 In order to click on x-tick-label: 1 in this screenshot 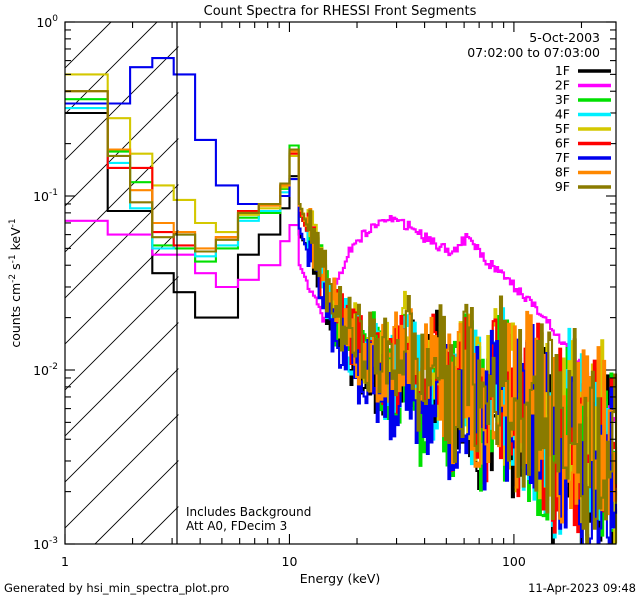, I will do `click(65, 561)`.